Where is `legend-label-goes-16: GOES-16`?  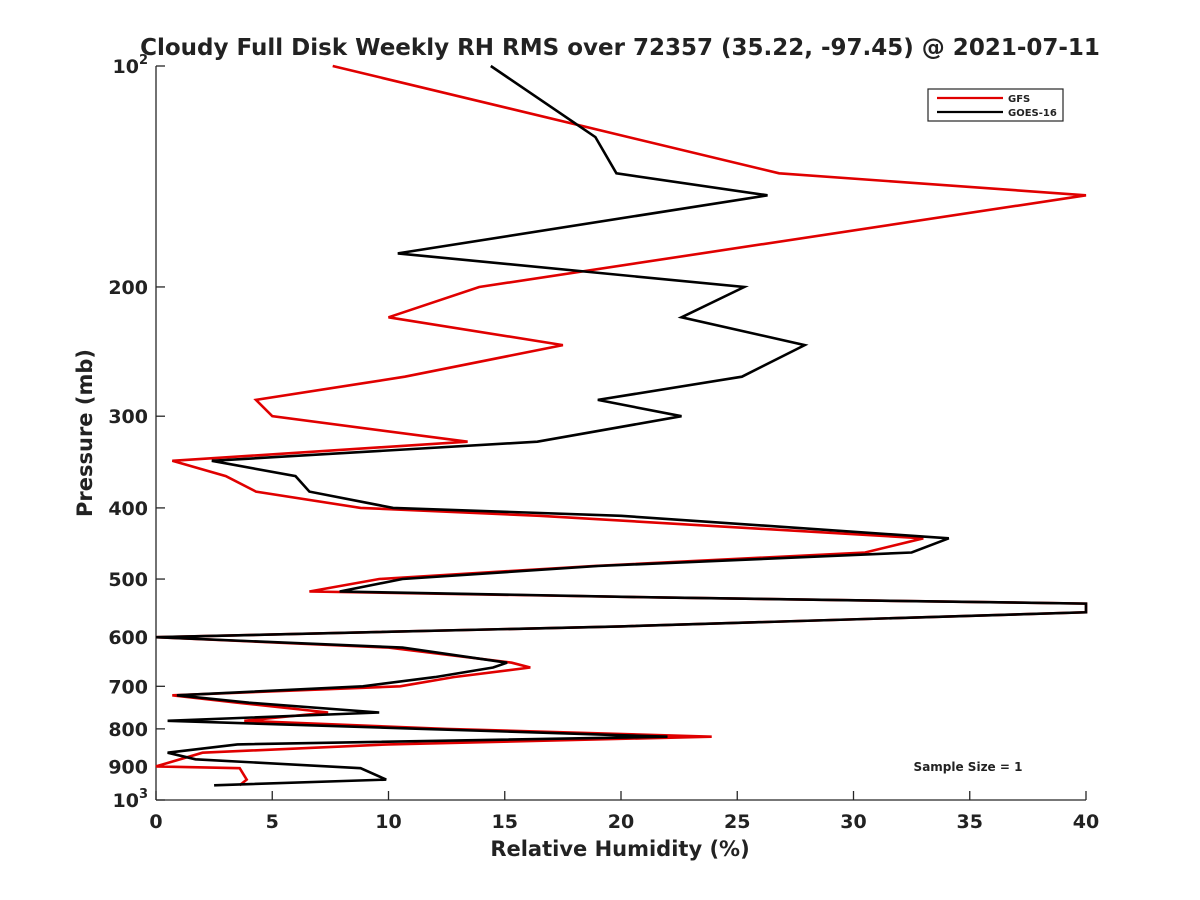 legend-label-goes-16: GOES-16 is located at coordinates (1032, 113).